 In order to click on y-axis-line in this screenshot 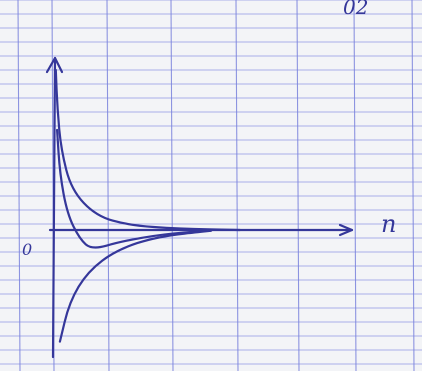, I will do `click(54, 207)`.